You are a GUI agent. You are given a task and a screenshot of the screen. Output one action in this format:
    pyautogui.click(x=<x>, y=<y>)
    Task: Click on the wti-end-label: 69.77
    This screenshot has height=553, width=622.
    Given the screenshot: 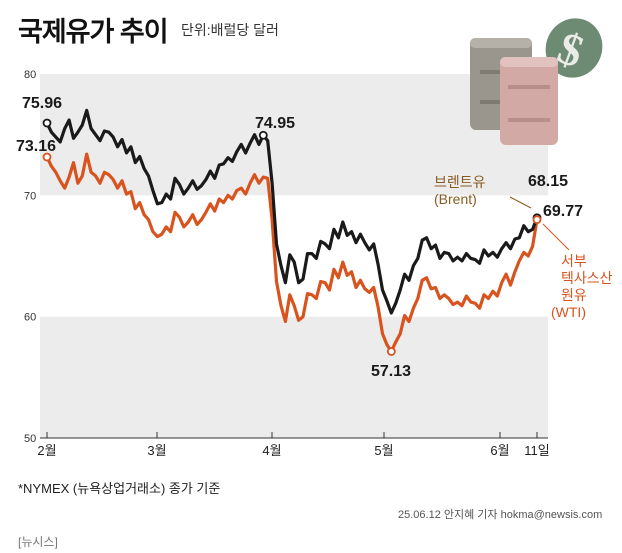 What is the action you would take?
    pyautogui.click(x=563, y=211)
    